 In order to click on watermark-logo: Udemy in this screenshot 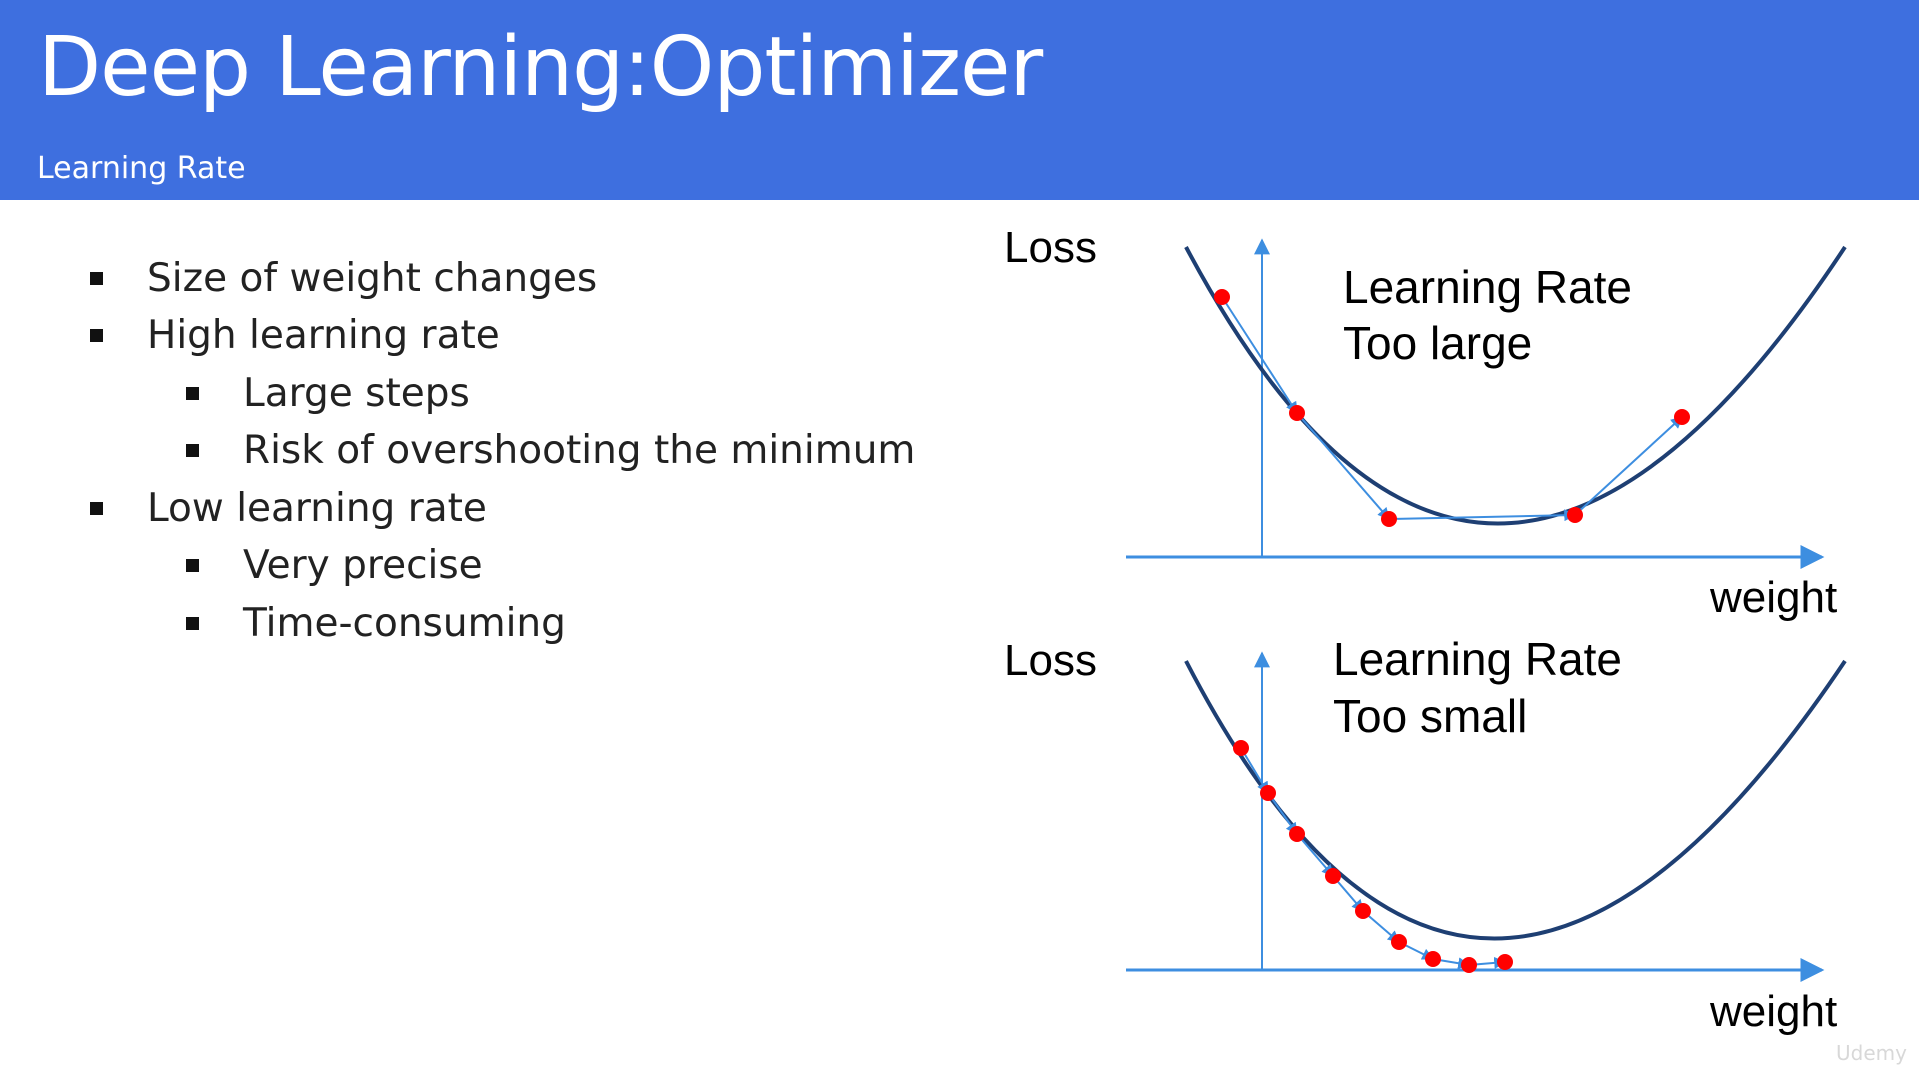, I will do `click(1871, 1053)`.